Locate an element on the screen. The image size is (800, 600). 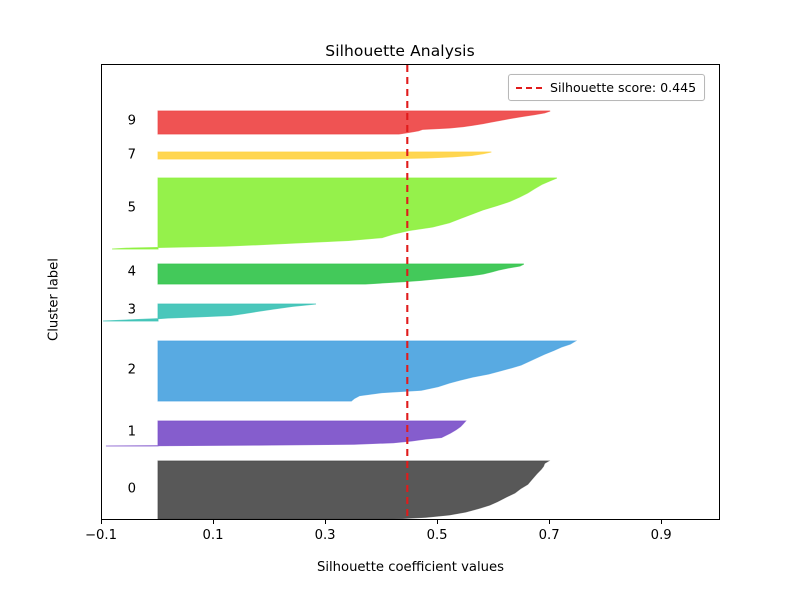
legend: Silhouette score: 0.445 is located at coordinates (607, 87).